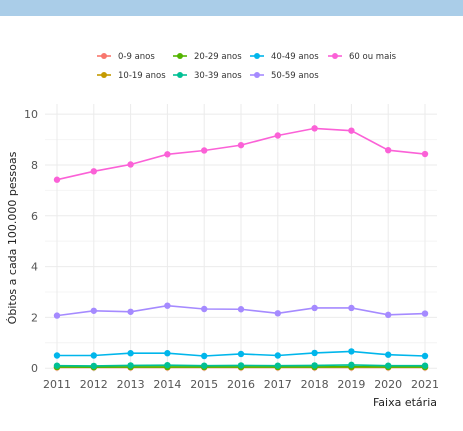 The width and height of the screenshot is (463, 431). I want to click on y-tick-label: 0, so click(34, 368).